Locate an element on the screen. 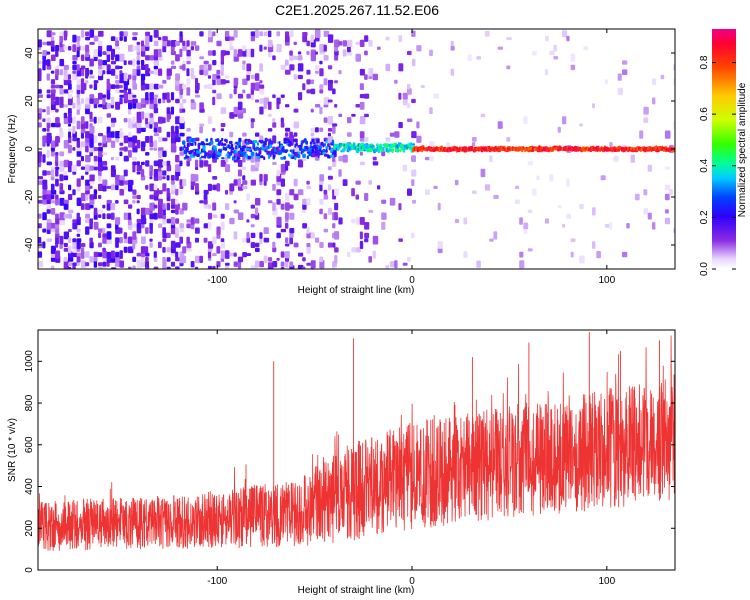 This screenshot has height=600, width=750. snr-ytick-label: 800 is located at coordinates (29, 402).